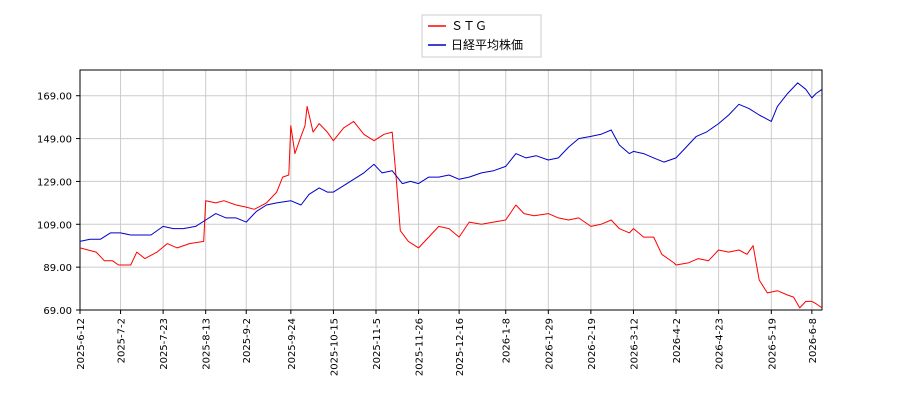  What do you see at coordinates (247, 340) in the screenshot?
I see `x-tick-label: 2025-9-2` at bounding box center [247, 340].